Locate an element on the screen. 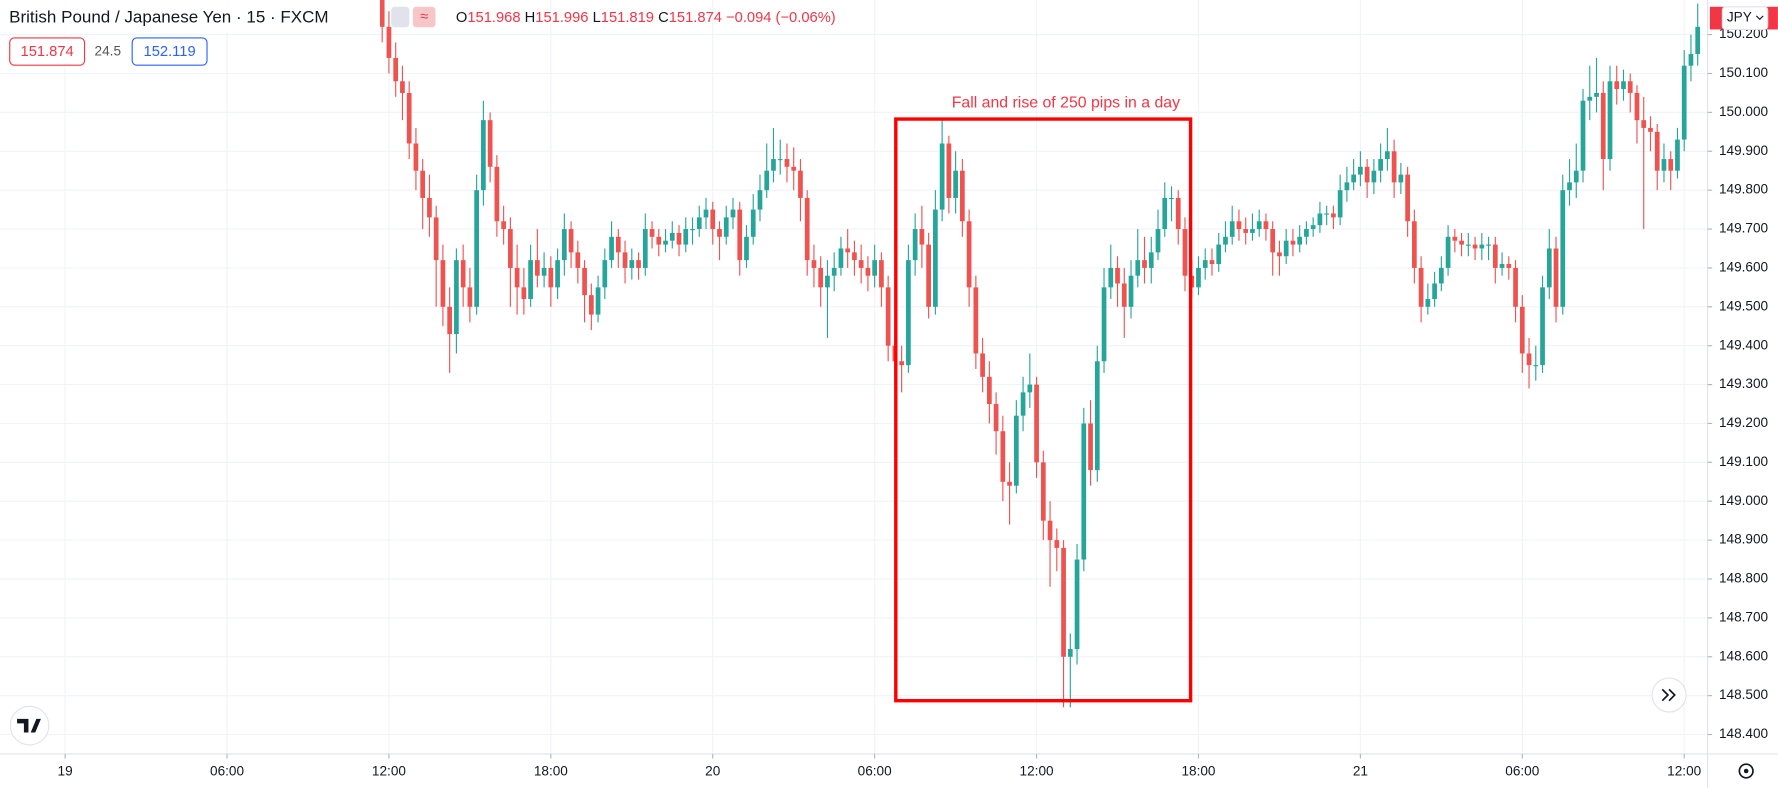 Image resolution: width=1778 pixels, height=788 pixels. y-tick-label: 149.100 is located at coordinates (1744, 461).